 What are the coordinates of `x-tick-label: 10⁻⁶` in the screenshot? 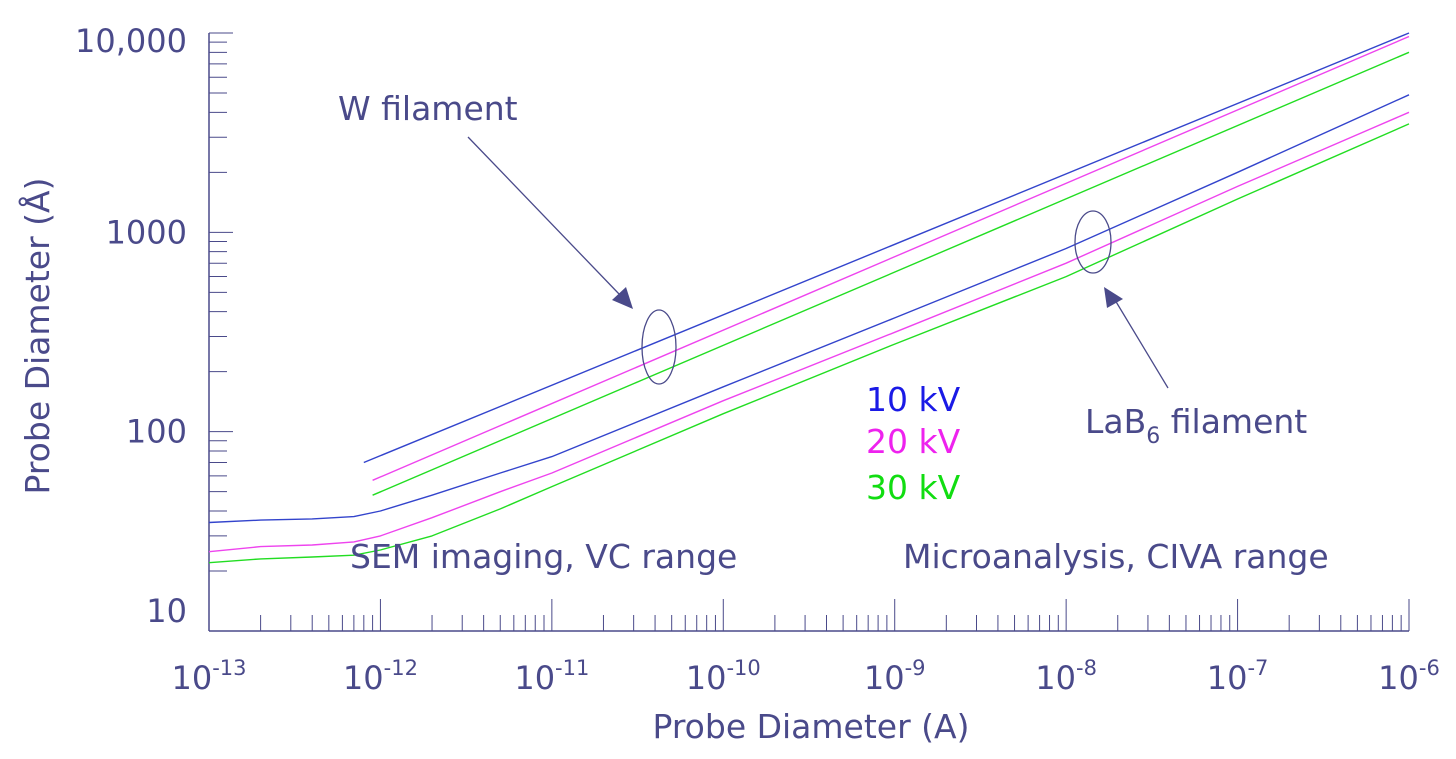 It's located at (1409, 676).